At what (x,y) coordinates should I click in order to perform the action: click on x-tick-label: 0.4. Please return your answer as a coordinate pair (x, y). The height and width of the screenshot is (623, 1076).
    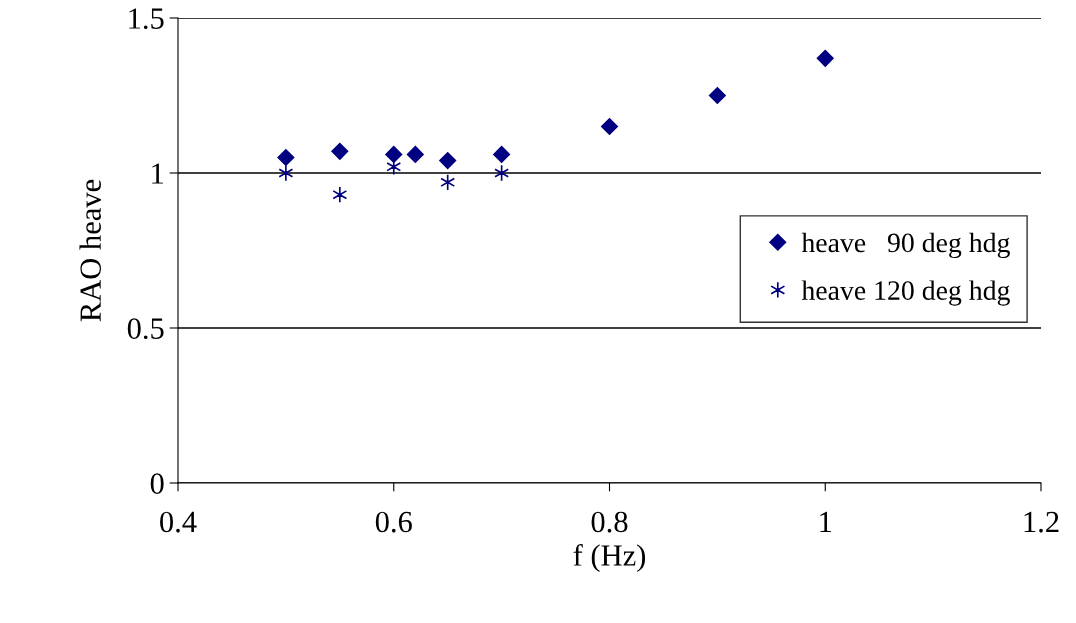
    Looking at the image, I should click on (178, 522).